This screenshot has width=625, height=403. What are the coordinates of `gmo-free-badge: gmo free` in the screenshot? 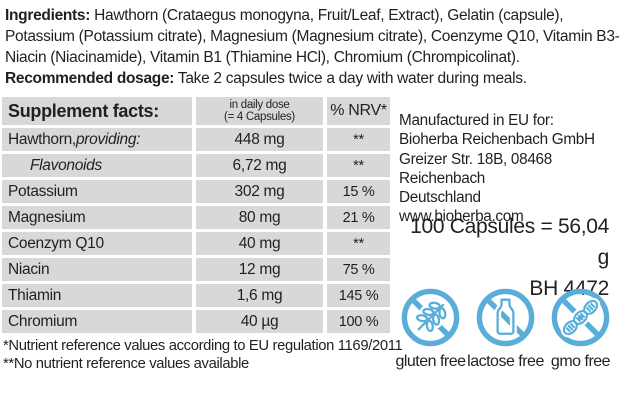 It's located at (580, 328).